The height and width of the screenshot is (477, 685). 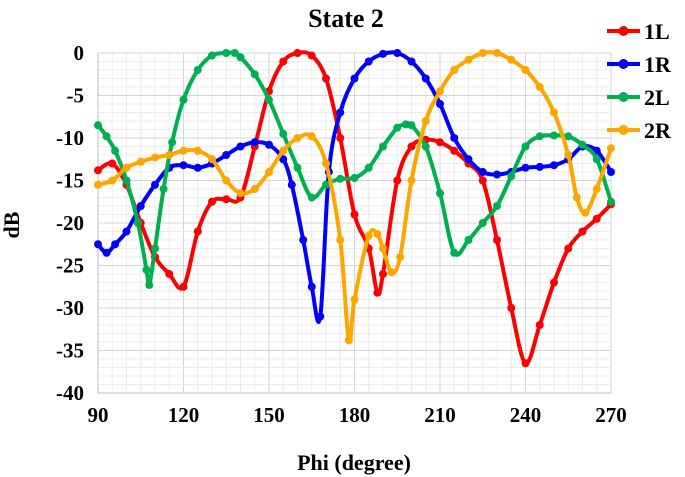 What do you see at coordinates (638, 97) in the screenshot?
I see `legend-item-2L: 2L` at bounding box center [638, 97].